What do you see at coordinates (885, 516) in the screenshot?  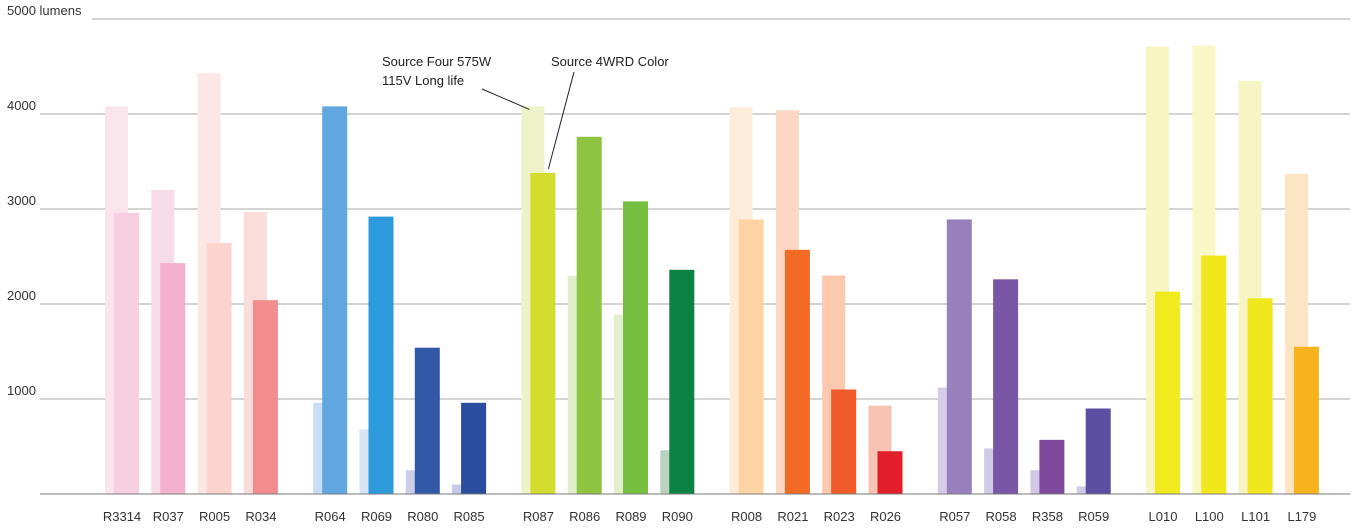 I see `category-label: R026` at bounding box center [885, 516].